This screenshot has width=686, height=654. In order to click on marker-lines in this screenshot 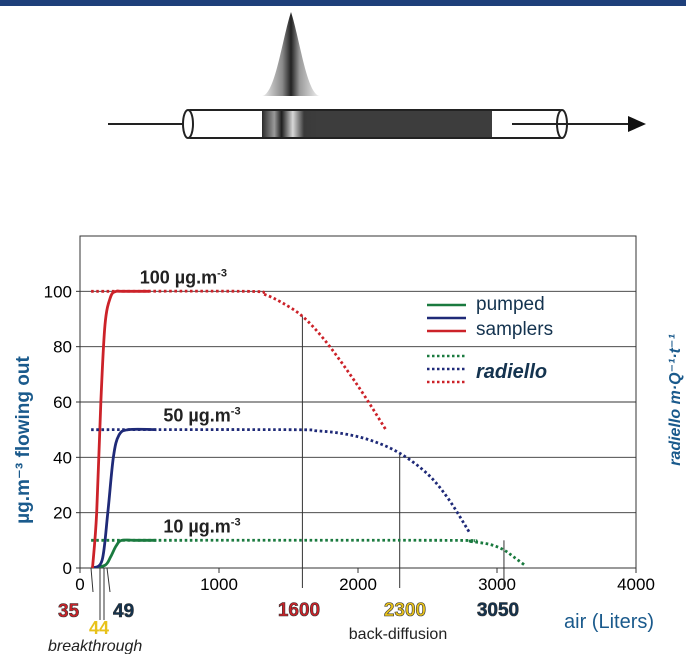, I will do `click(403, 452)`.